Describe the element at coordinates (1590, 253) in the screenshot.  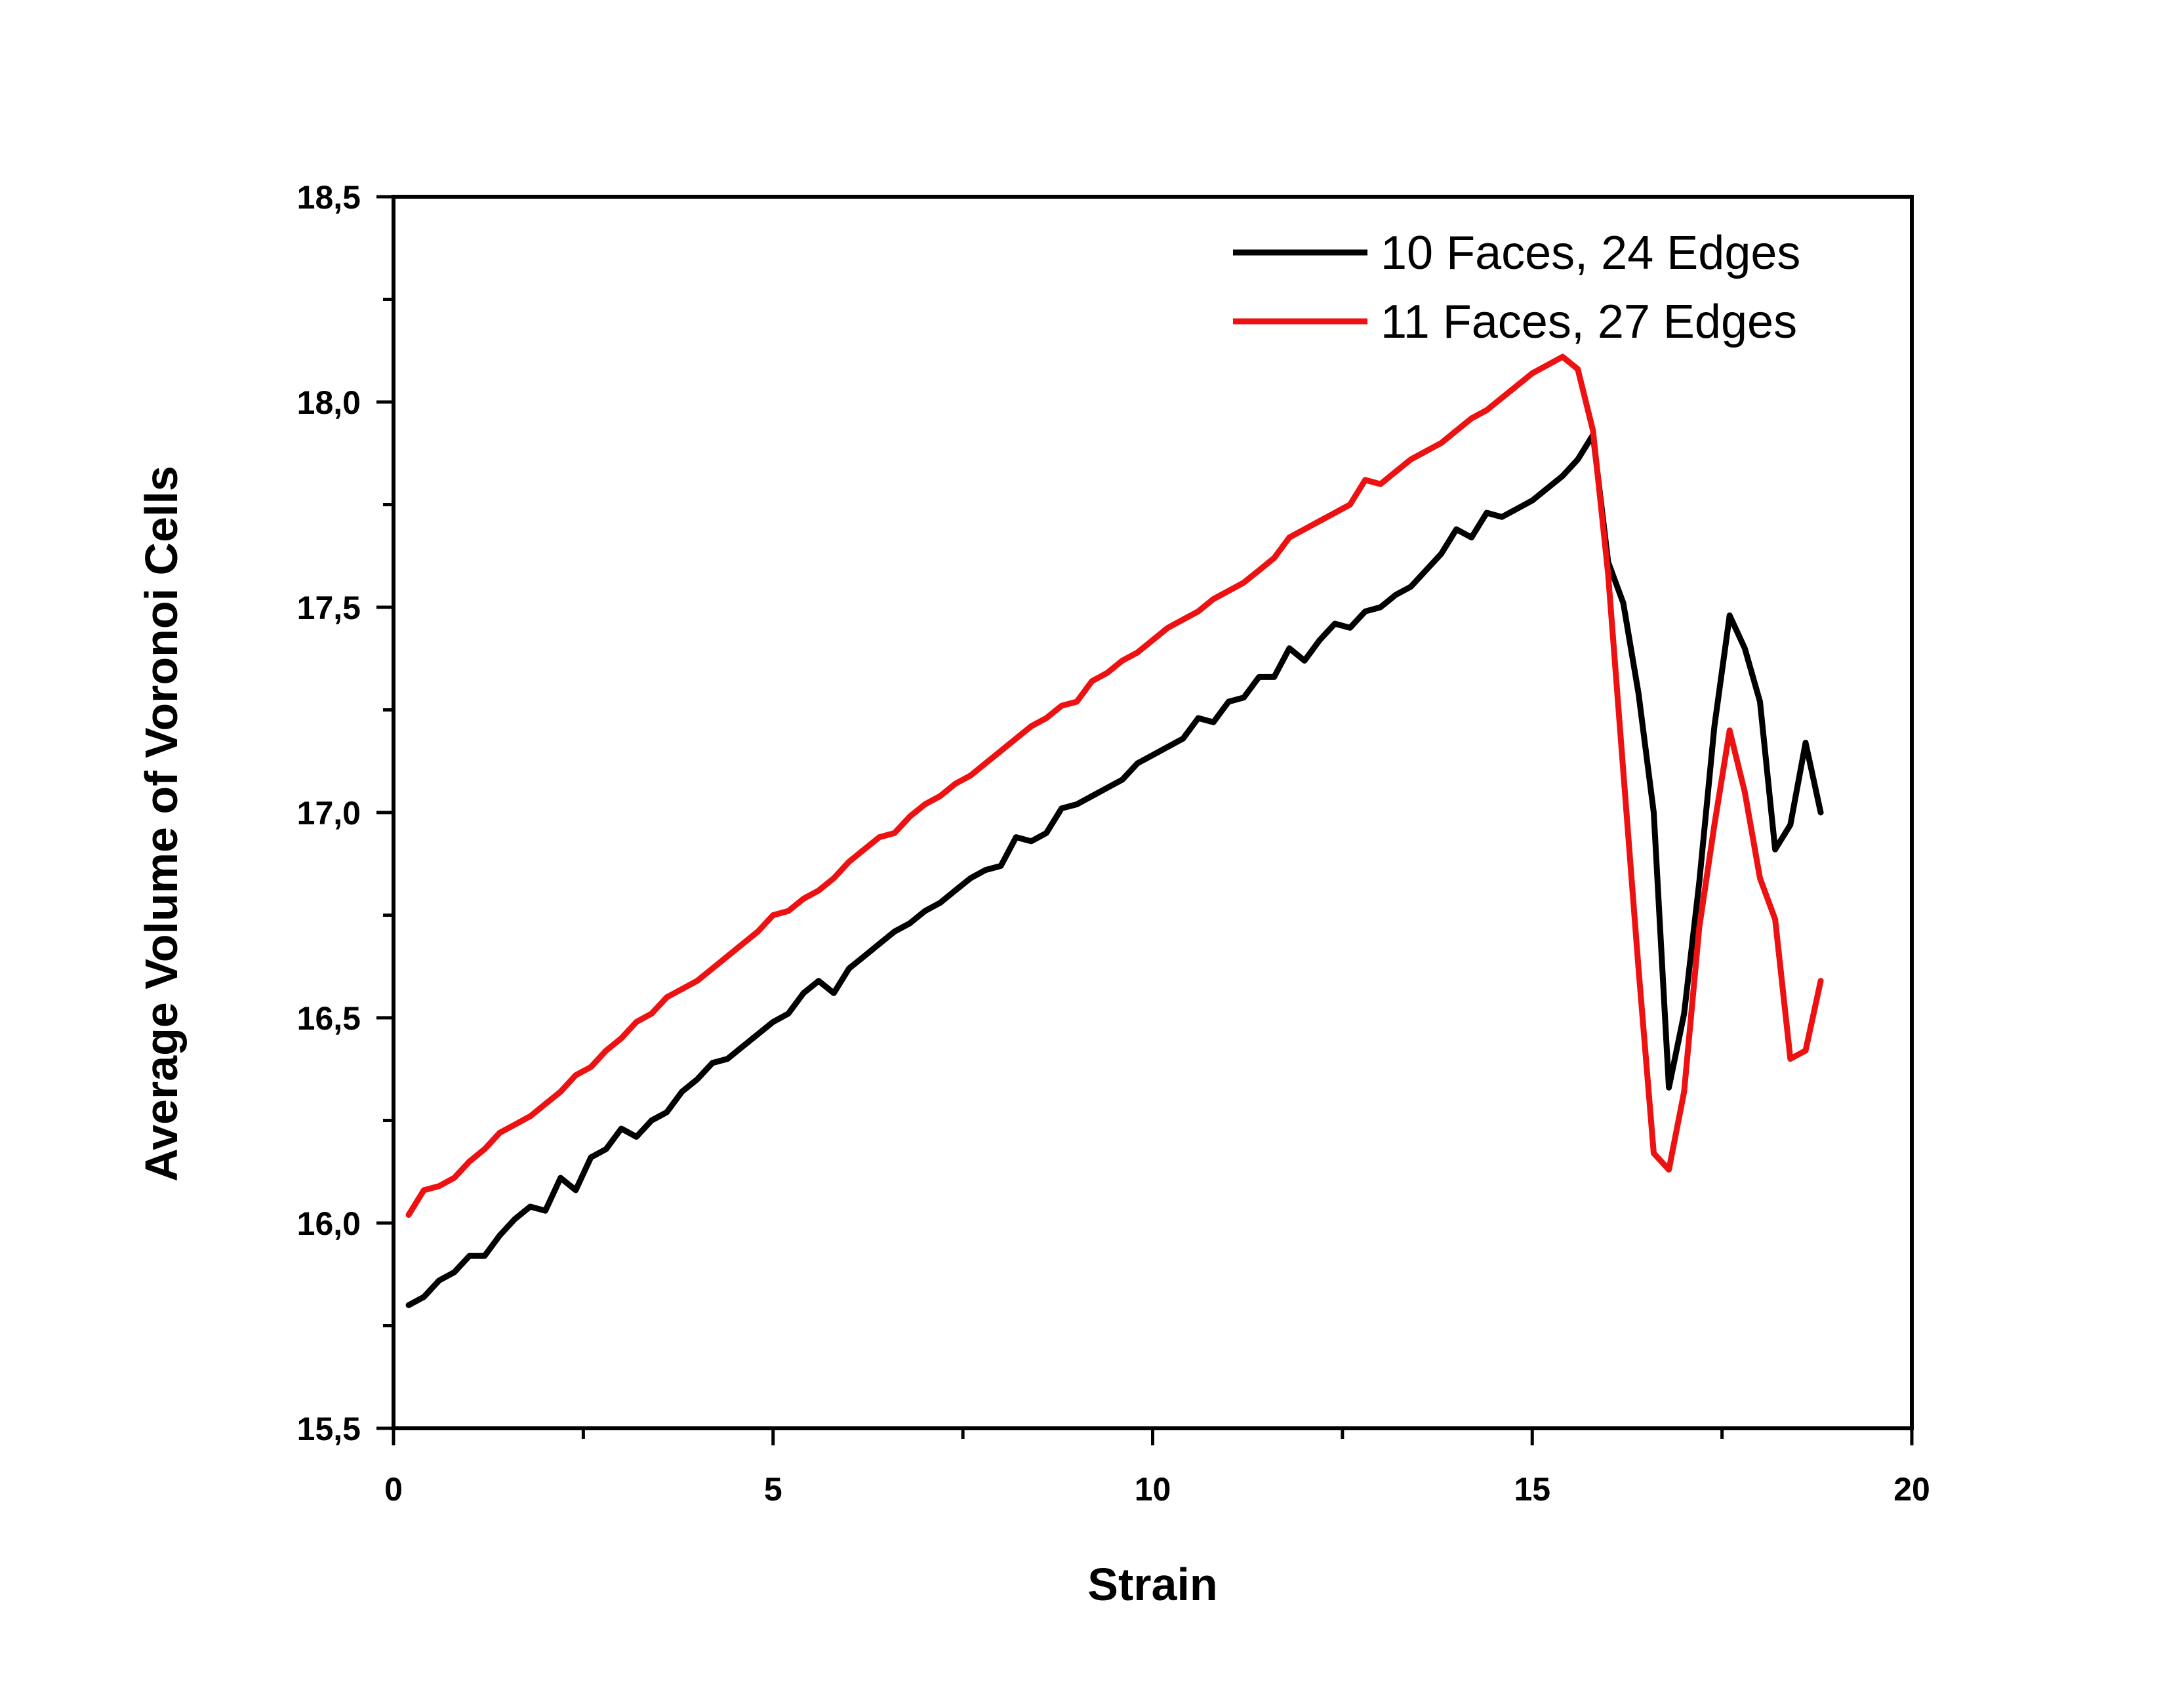
I see `legend-label-10-faces: 10 Faces, 24 Edges` at that location.